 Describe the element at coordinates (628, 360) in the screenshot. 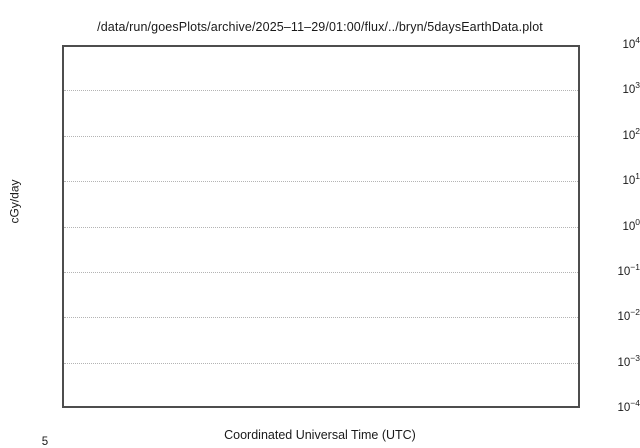

I see `y-axis-tick-label: 10⁻³` at that location.